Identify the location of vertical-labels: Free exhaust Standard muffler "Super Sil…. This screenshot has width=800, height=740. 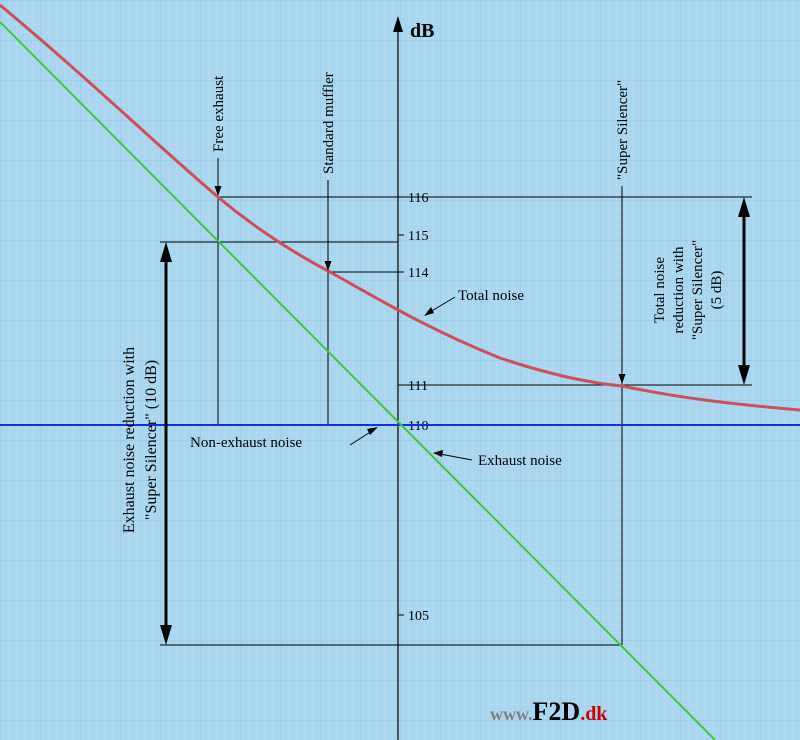
(421, 126).